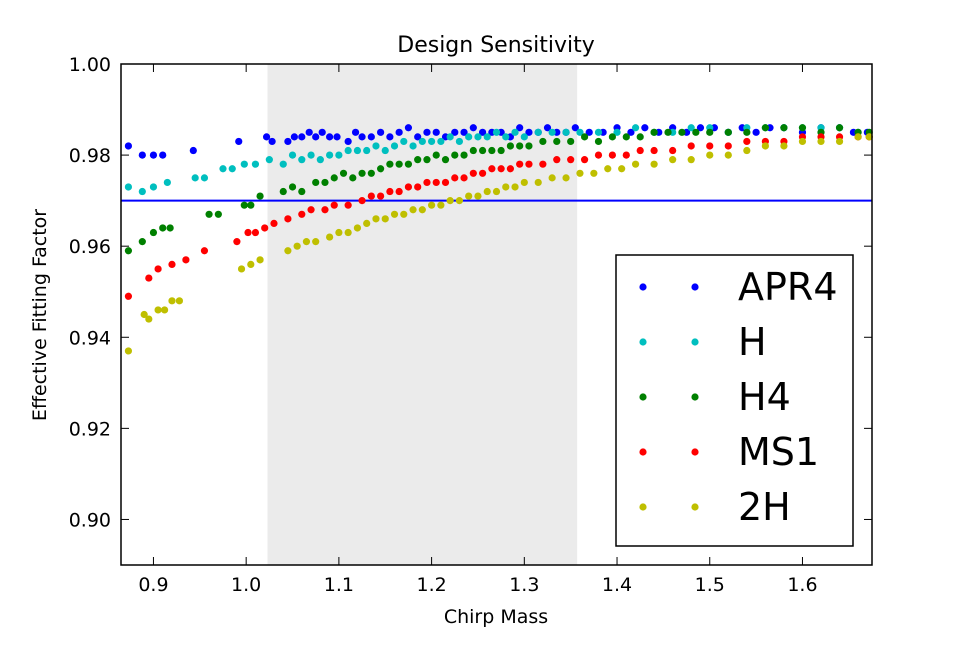 The image size is (969, 646). I want to click on x-axis-label: Chirp Mass, so click(496, 617).